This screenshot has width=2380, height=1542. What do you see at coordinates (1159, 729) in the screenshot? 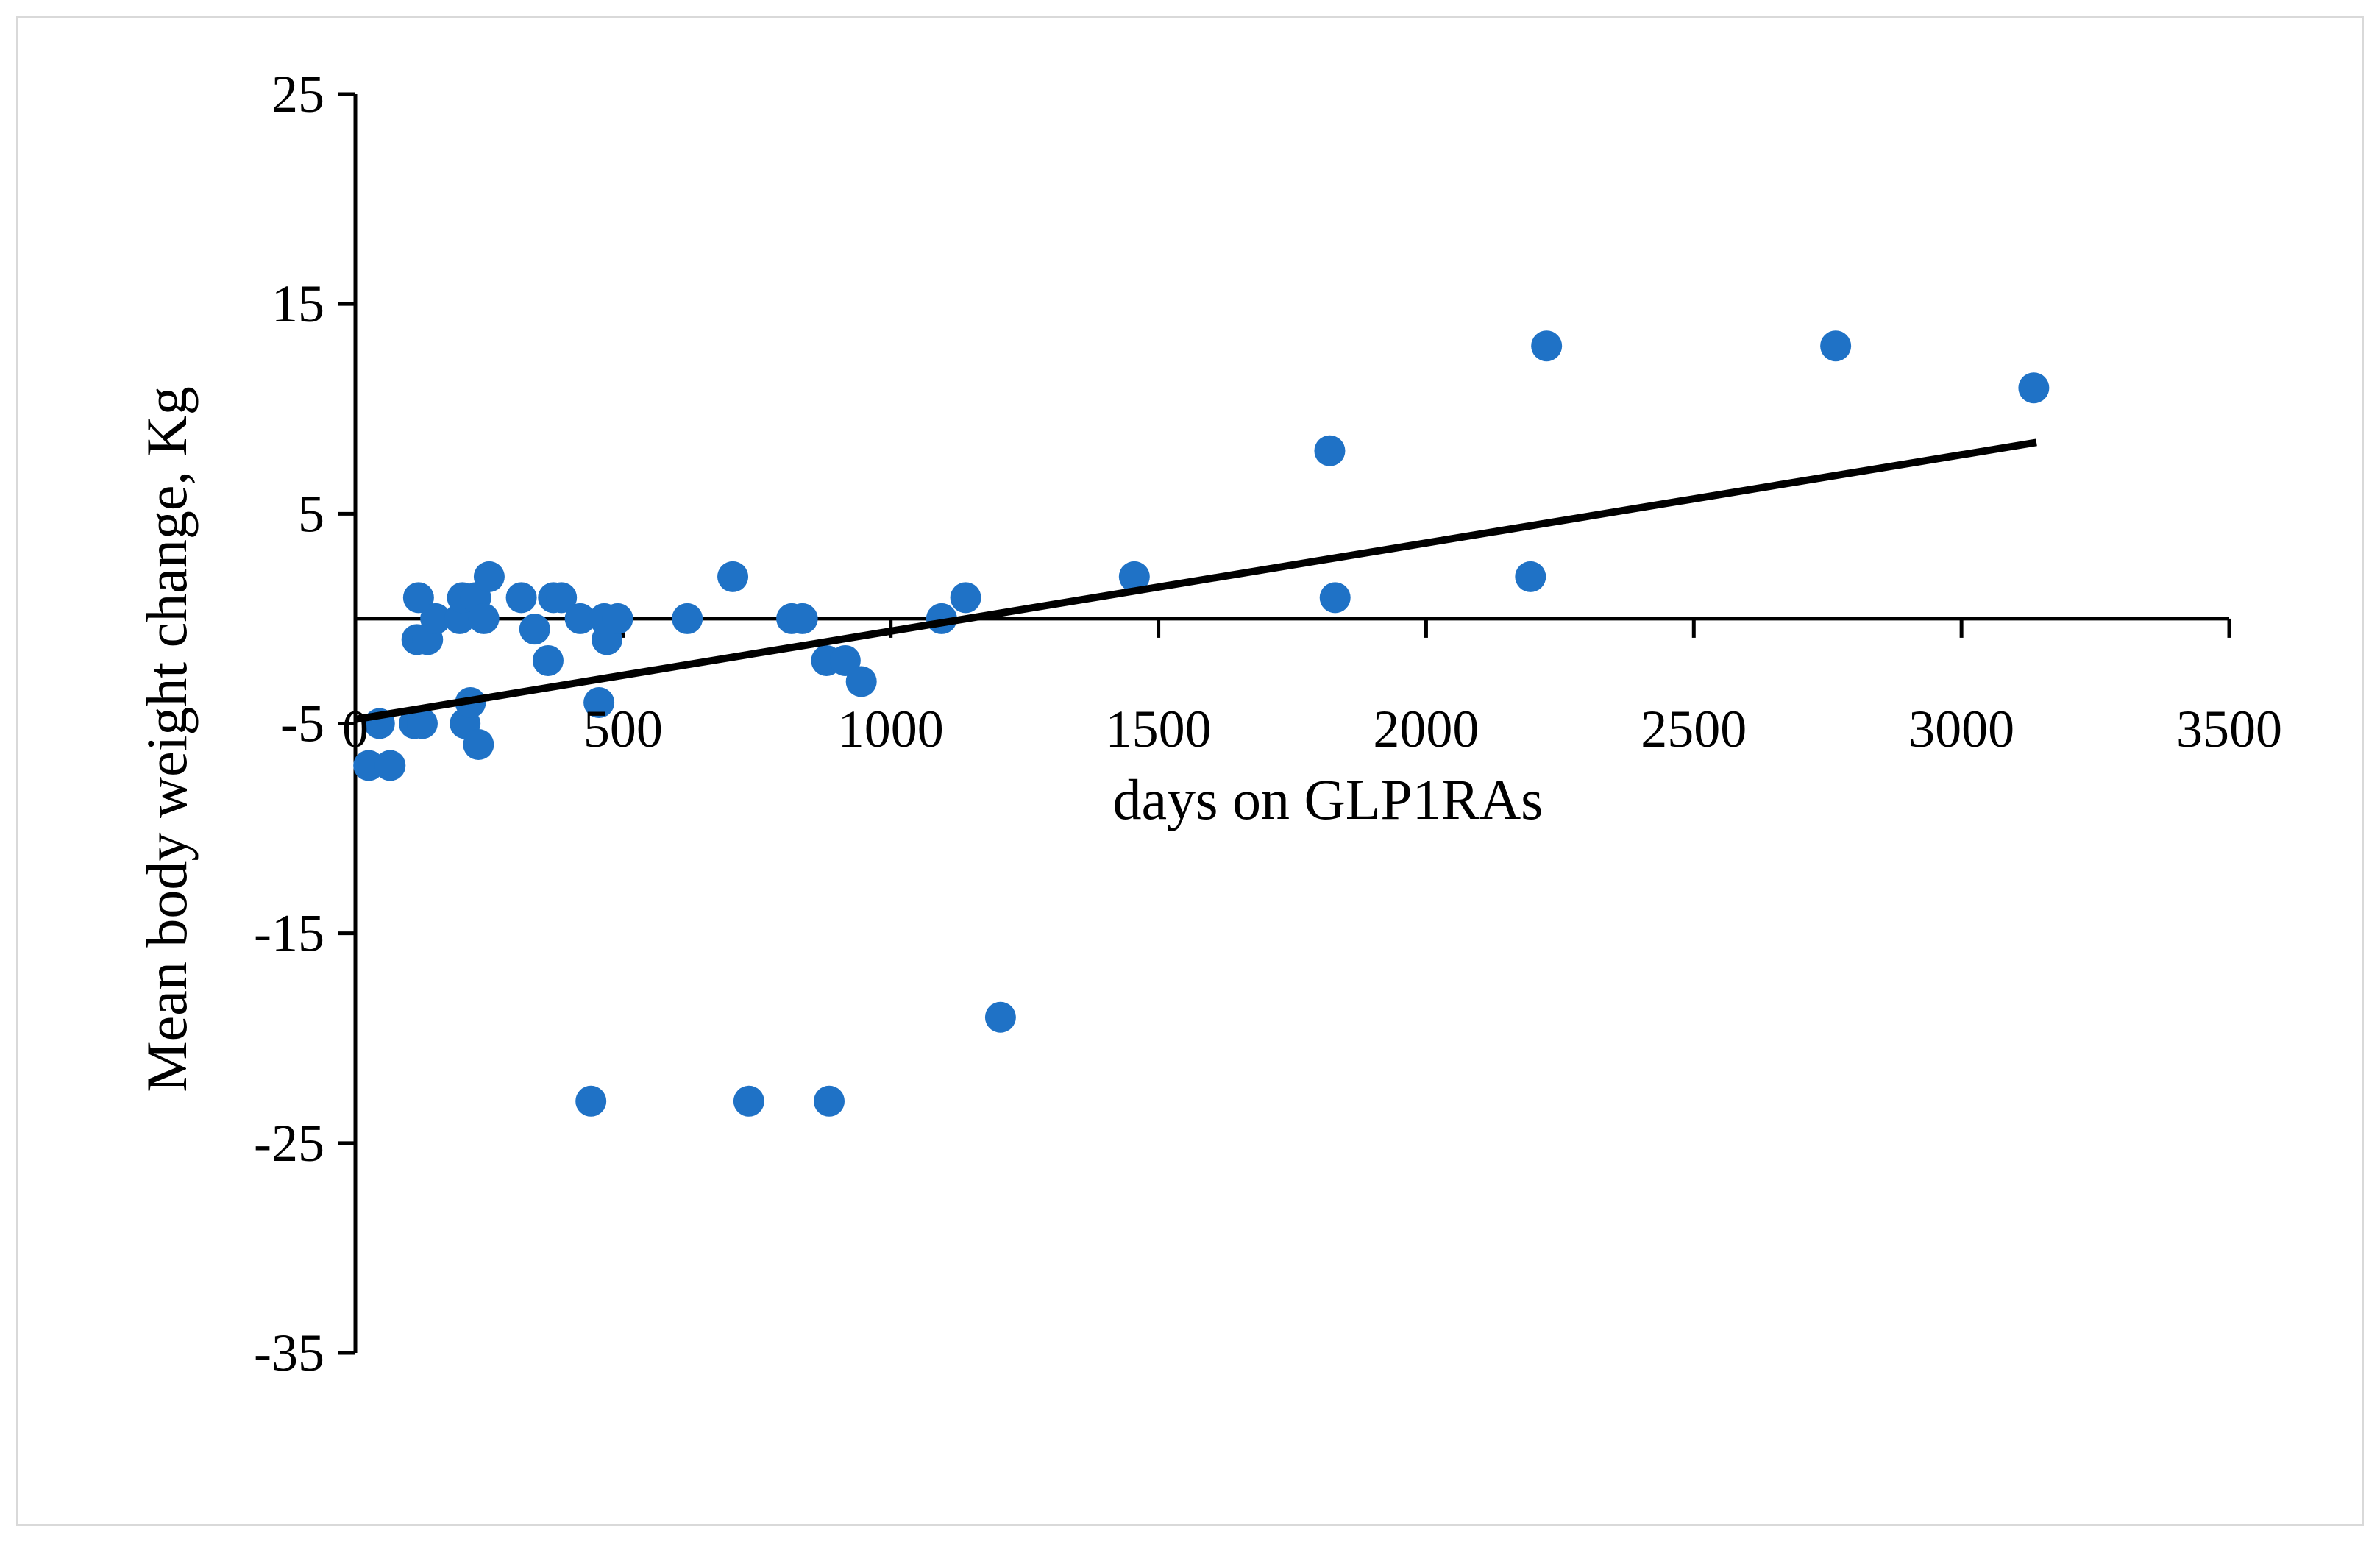
I see `x-tick-label: 1500` at bounding box center [1159, 729].